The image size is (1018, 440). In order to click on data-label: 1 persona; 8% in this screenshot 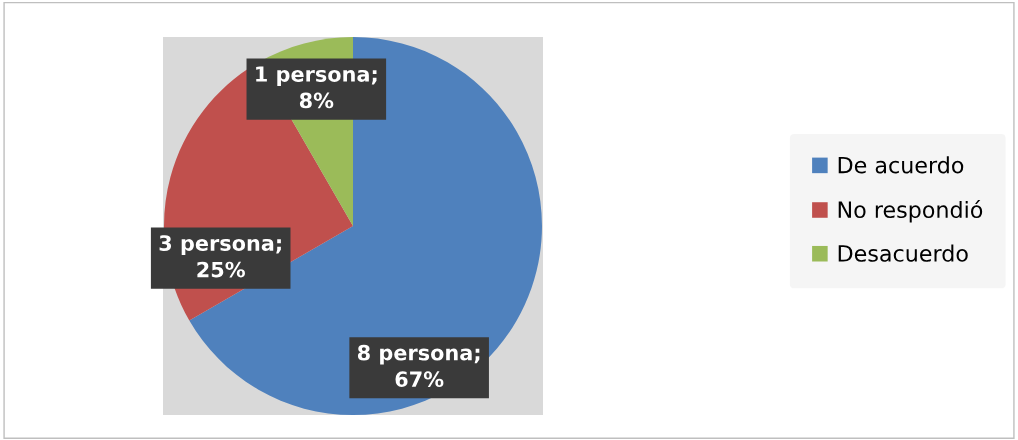, I will do `click(316, 87)`.